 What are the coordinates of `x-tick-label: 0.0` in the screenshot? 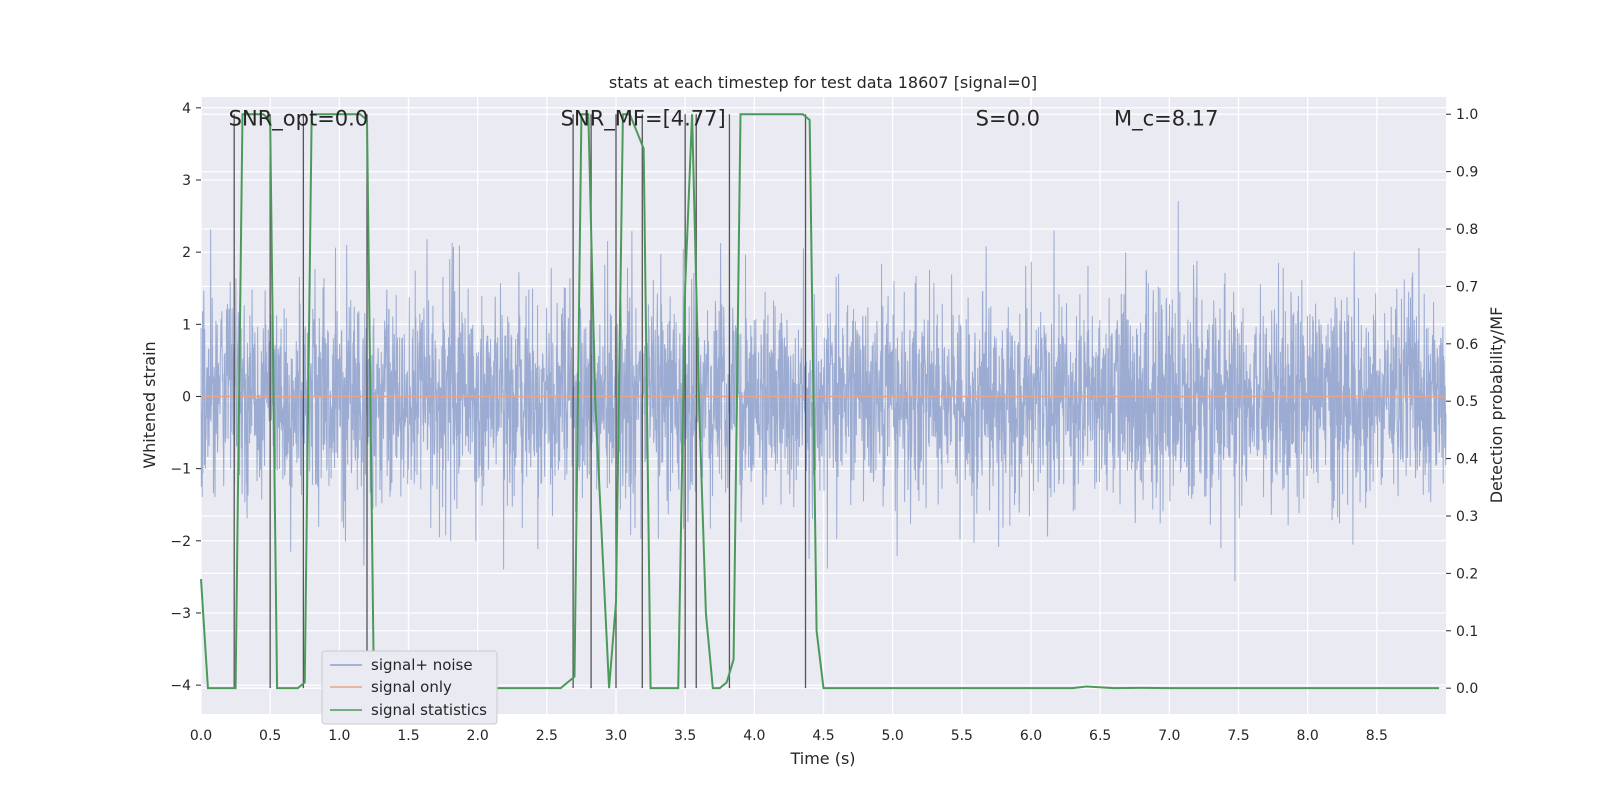 It's located at (201, 736).